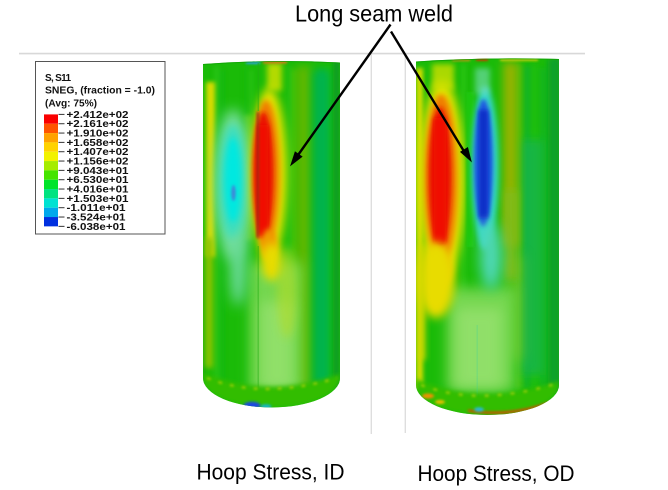 The image size is (668, 490). I want to click on svg-text: Long seam weld, so click(374, 14).